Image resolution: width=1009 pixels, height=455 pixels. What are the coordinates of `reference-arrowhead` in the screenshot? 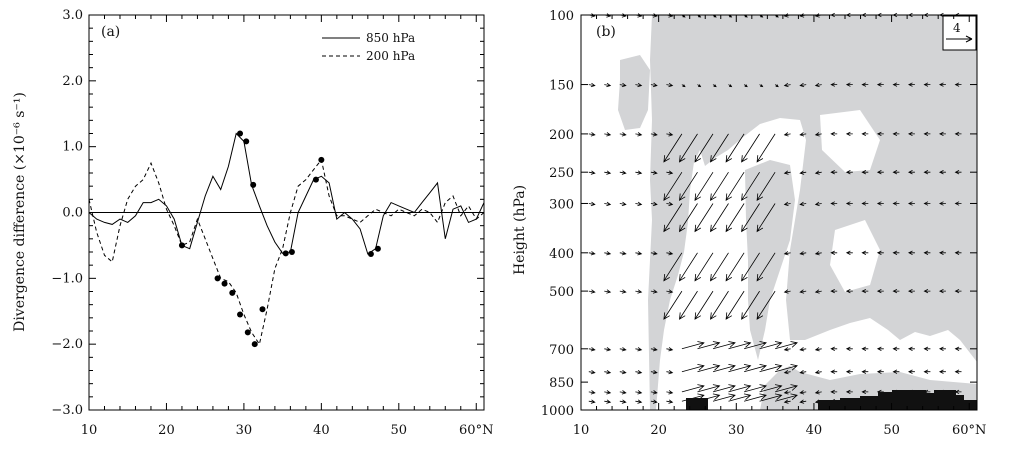 It's located at (969, 39).